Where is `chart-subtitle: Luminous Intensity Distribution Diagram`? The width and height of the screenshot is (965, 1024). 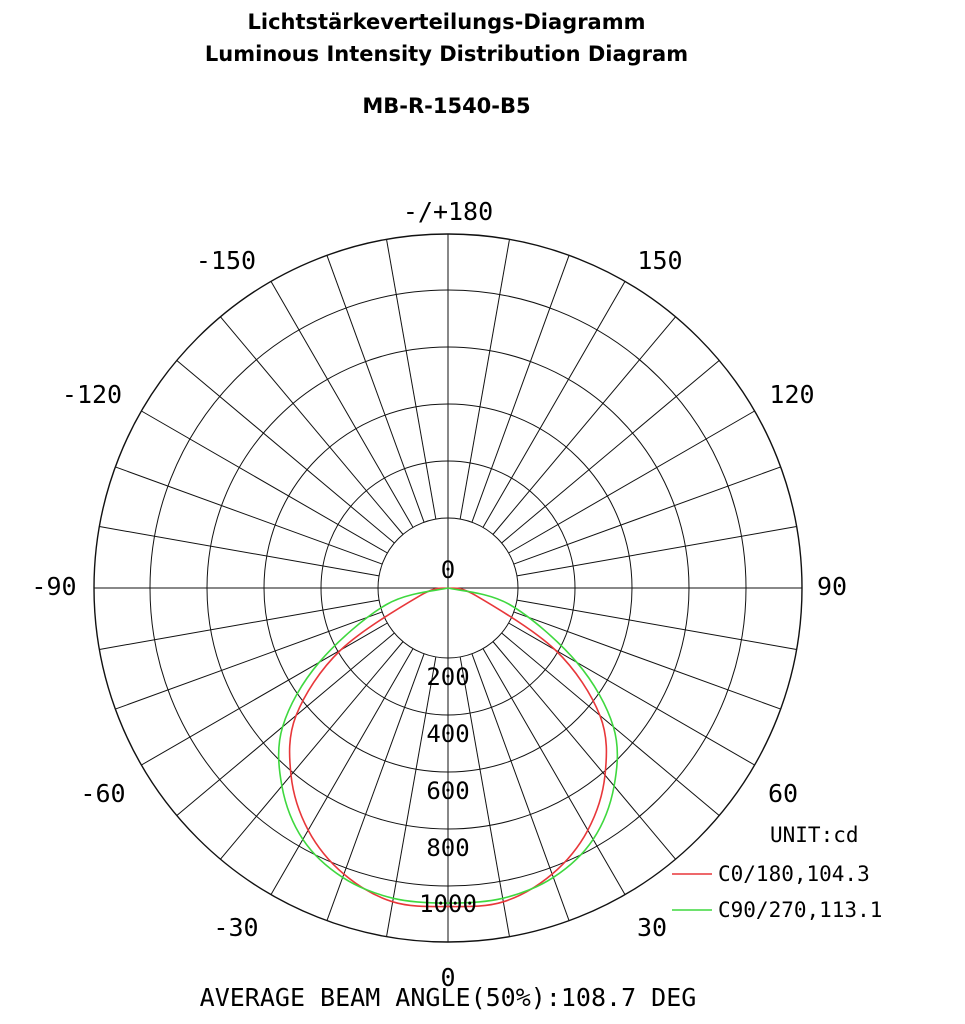
chart-subtitle: Luminous Intensity Distribution Diagram is located at coordinates (446, 54).